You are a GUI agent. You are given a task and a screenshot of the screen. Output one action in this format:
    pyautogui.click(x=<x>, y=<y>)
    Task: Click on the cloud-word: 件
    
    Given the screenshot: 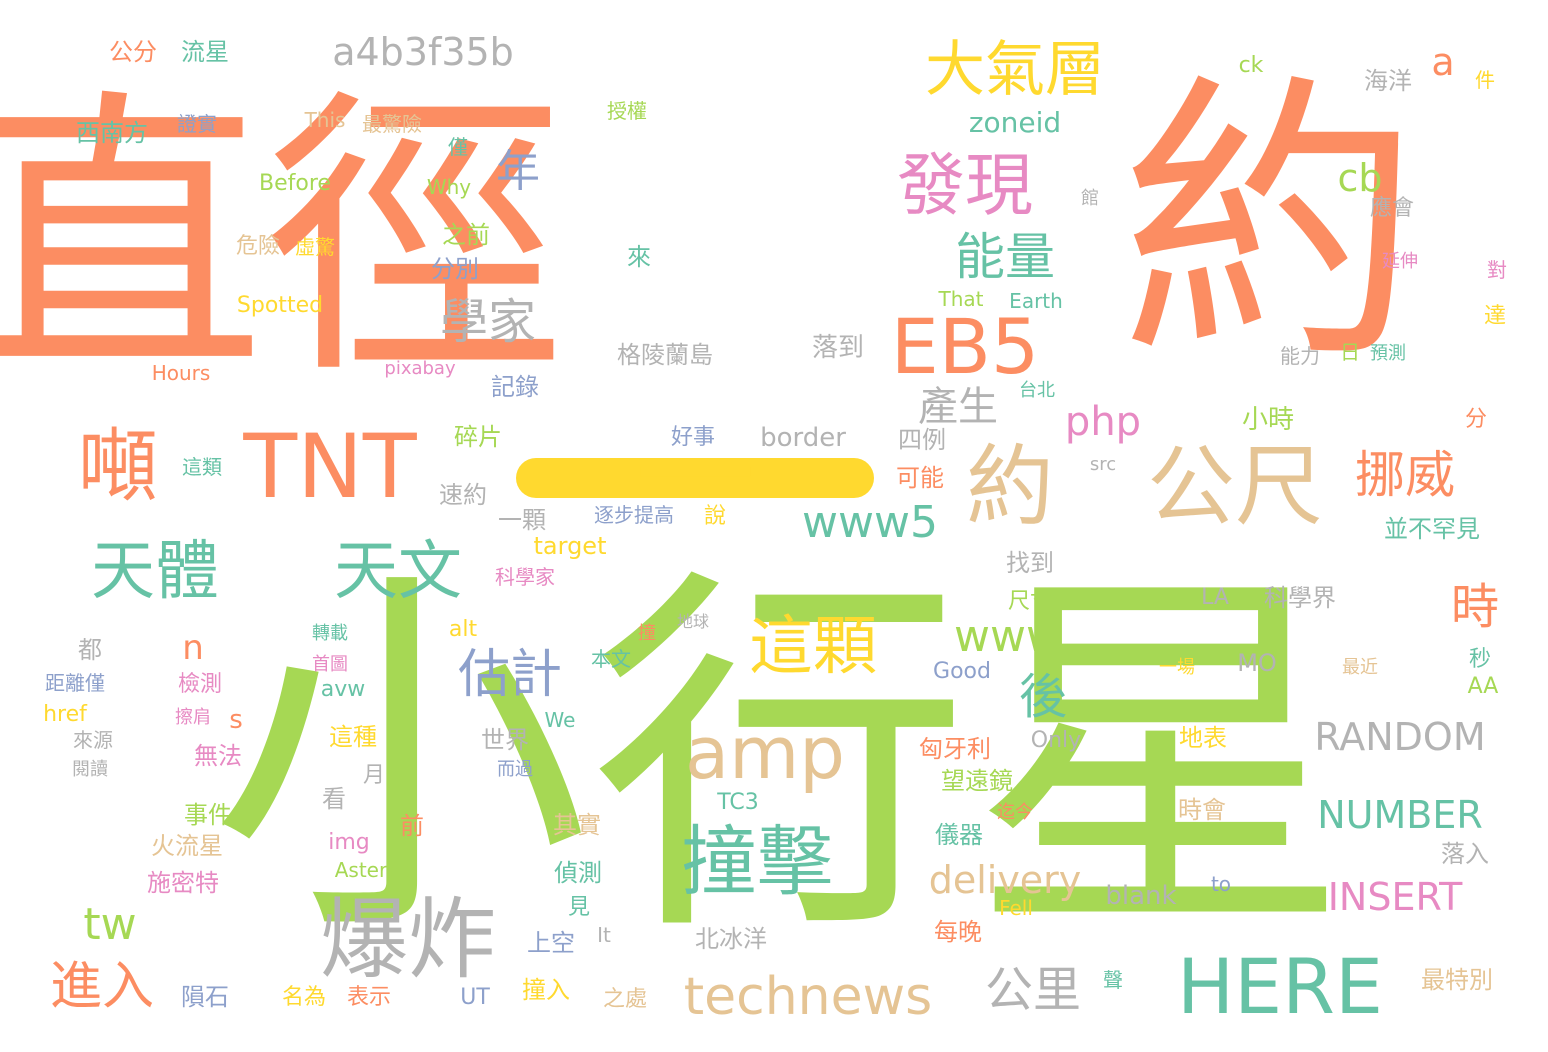 What is the action you would take?
    pyautogui.click(x=1485, y=80)
    